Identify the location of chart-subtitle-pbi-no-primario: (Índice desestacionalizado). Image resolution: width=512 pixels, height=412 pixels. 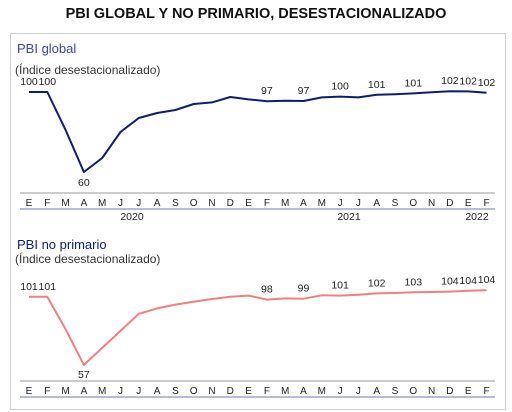
(88, 259).